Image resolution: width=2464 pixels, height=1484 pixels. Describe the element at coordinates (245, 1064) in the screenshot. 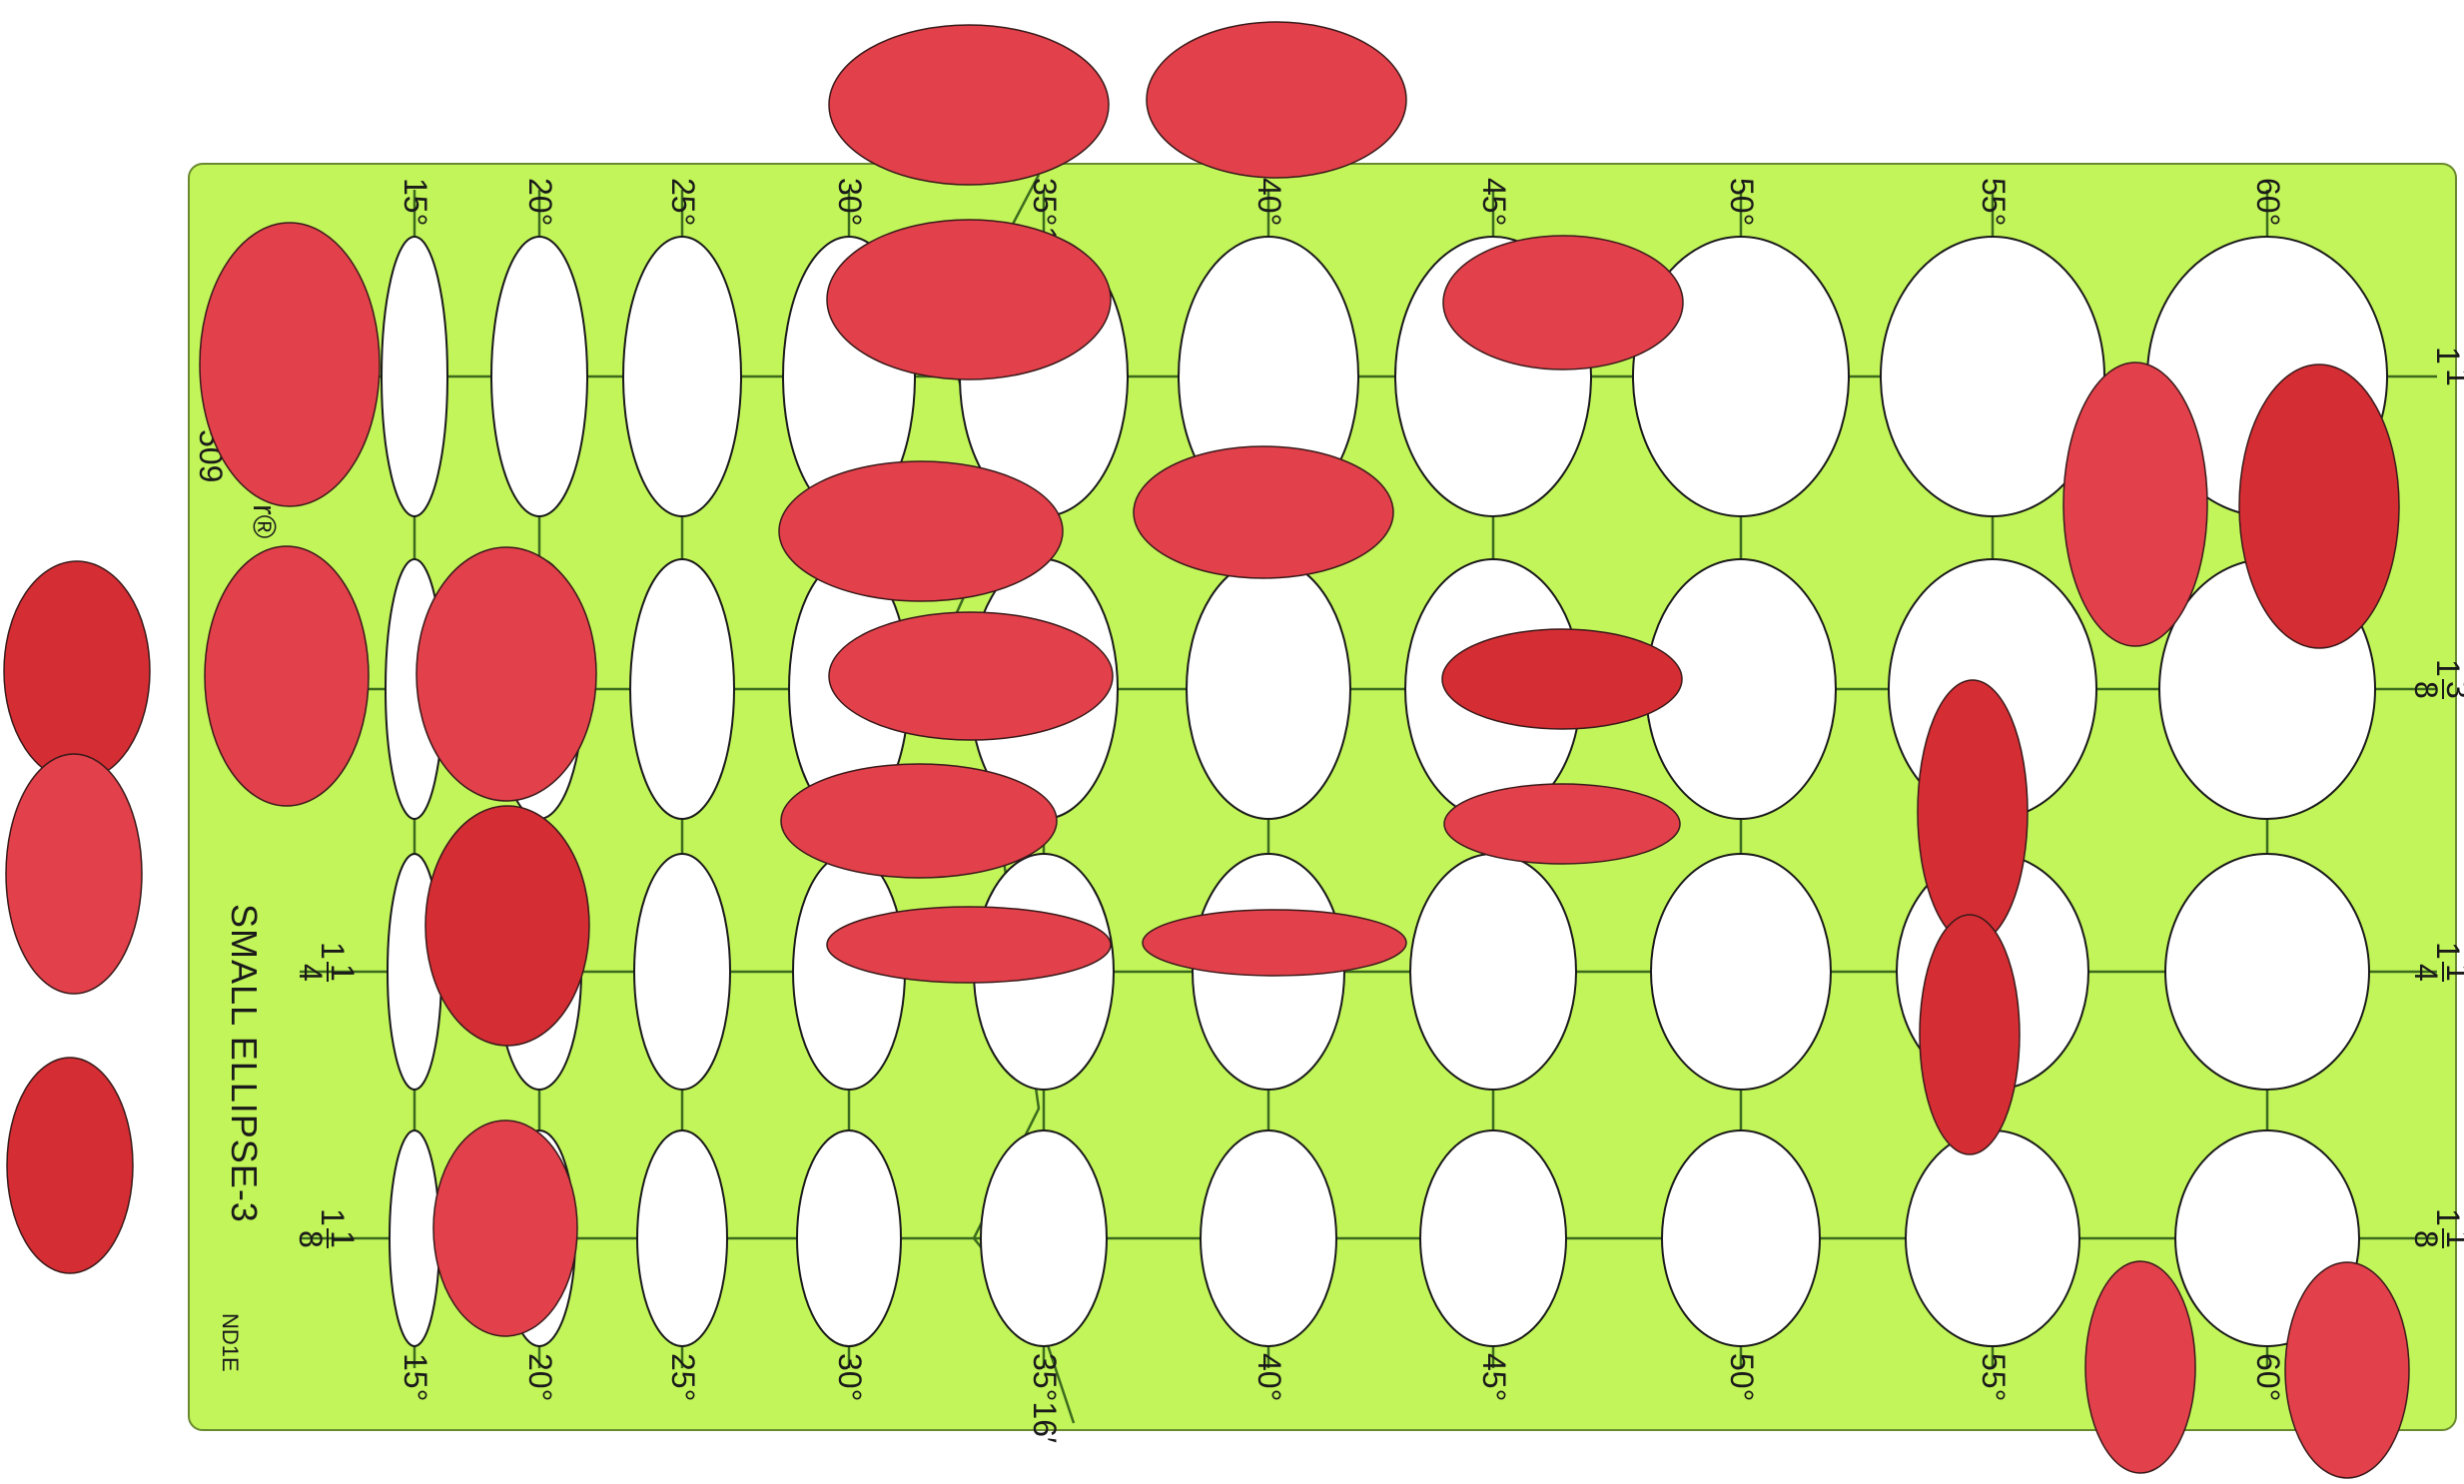

I see `template-title: SMALL ELLIPSE-3` at that location.